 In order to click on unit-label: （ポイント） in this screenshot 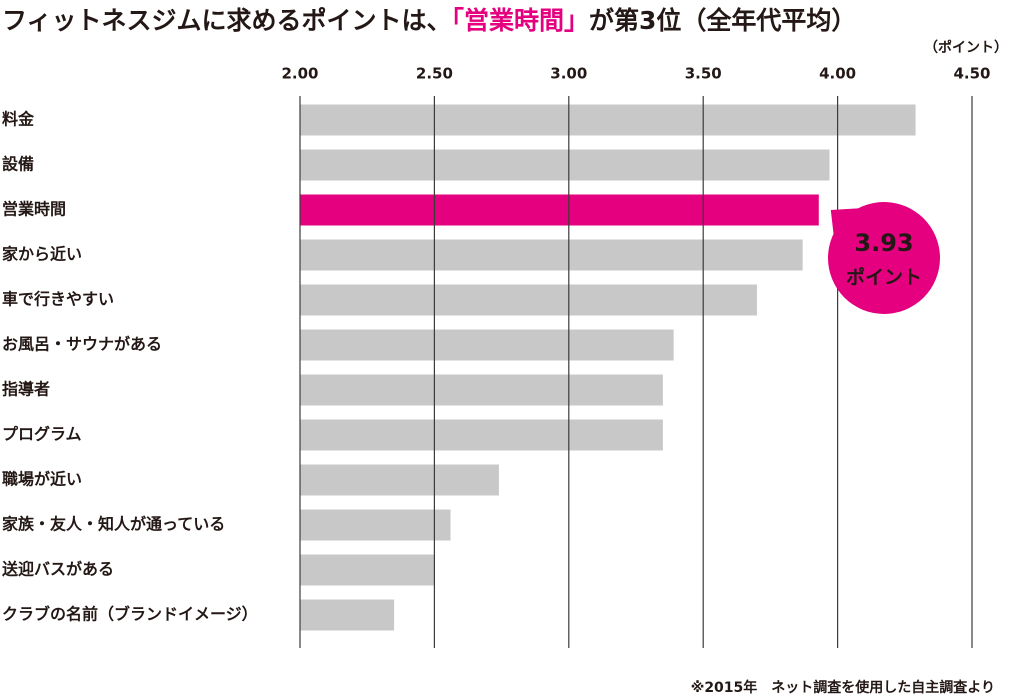, I will do `click(966, 47)`.